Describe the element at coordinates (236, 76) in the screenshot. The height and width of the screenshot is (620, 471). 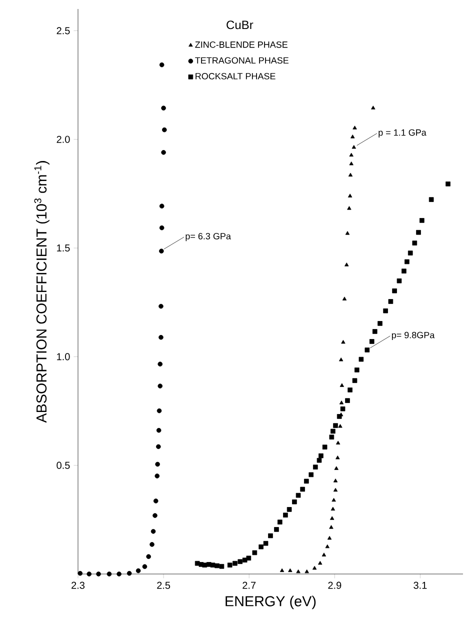
I see `legend-label: ROCKSALT PHASE` at that location.